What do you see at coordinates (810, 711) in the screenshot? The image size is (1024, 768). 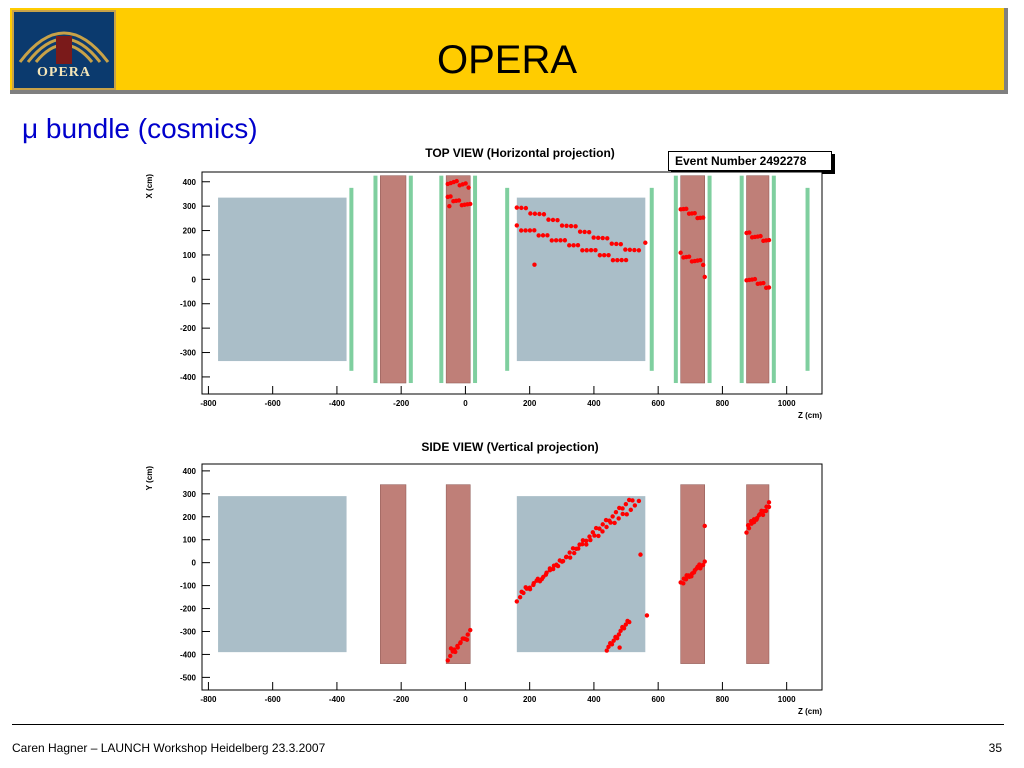 I see `x-axis-label: Z (cm)` at bounding box center [810, 711].